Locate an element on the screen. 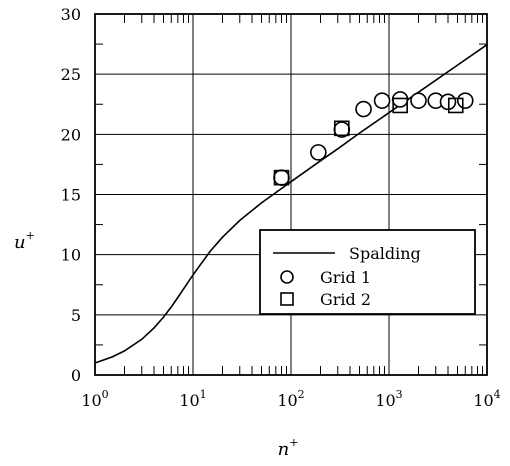 The height and width of the screenshot is (466, 510). legend-label-grid2: Grid 2 is located at coordinates (345, 299).